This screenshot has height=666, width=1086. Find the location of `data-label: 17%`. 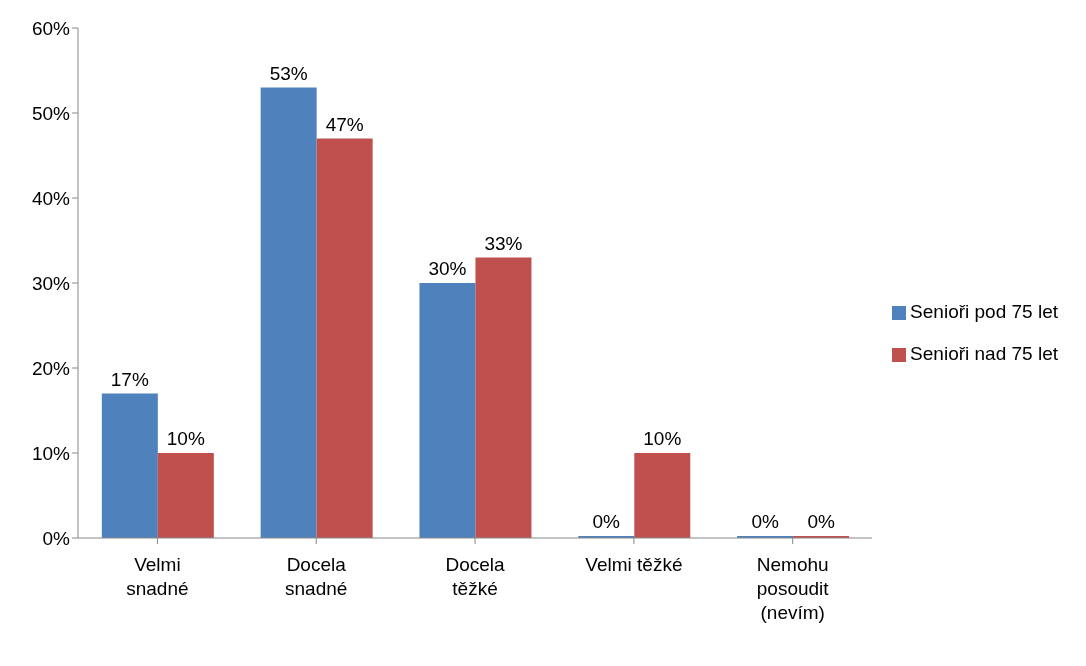

data-label: 17% is located at coordinates (129, 379).